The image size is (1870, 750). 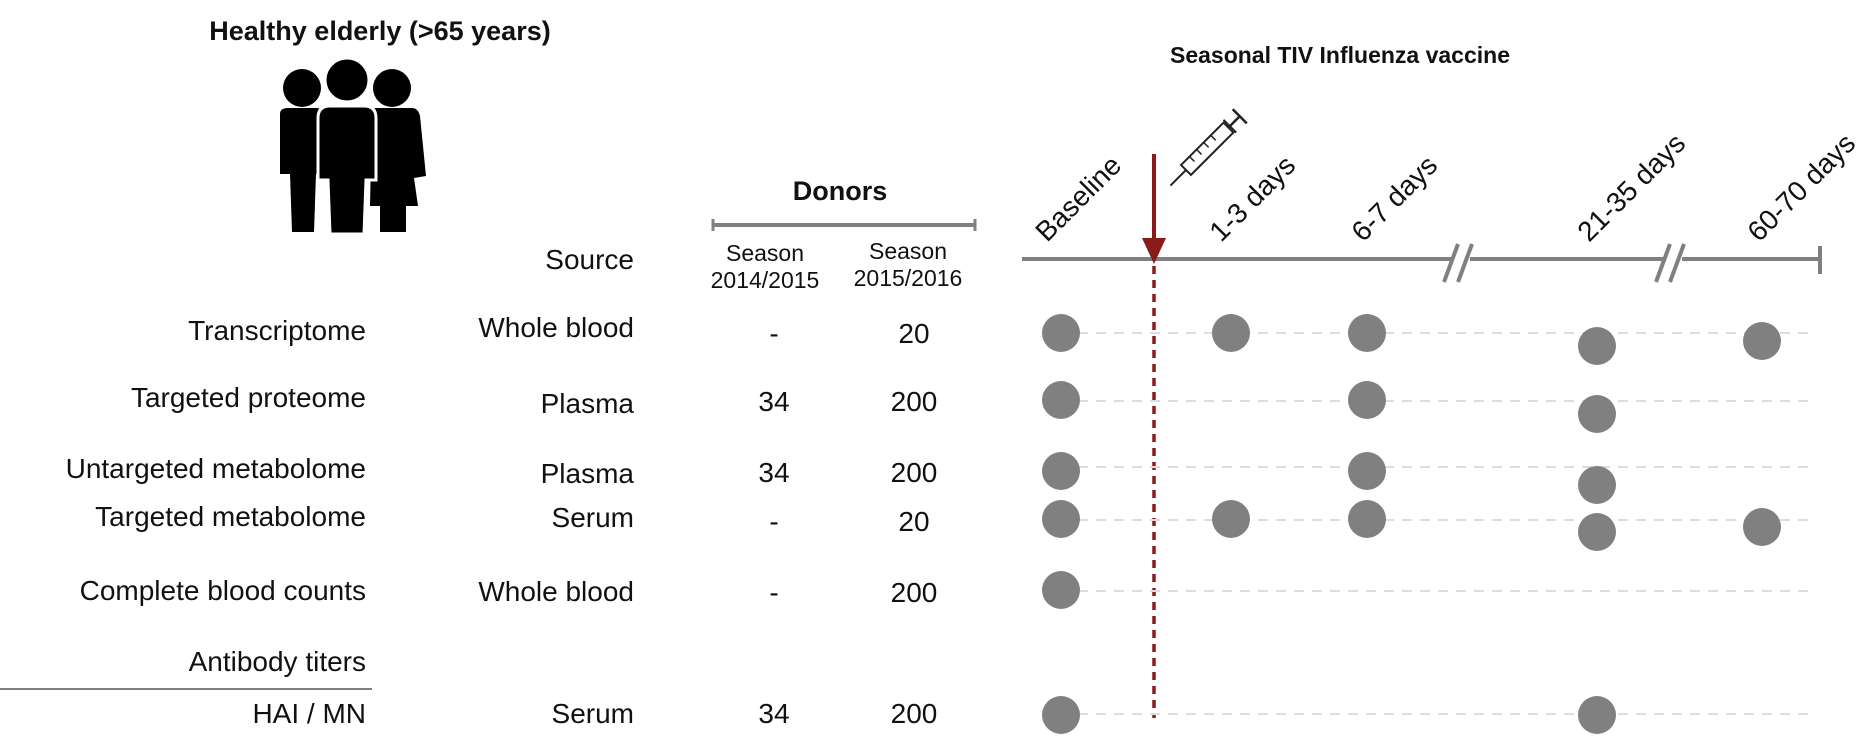 I want to click on row-s1-hai-mn: 34, so click(x=774, y=713).